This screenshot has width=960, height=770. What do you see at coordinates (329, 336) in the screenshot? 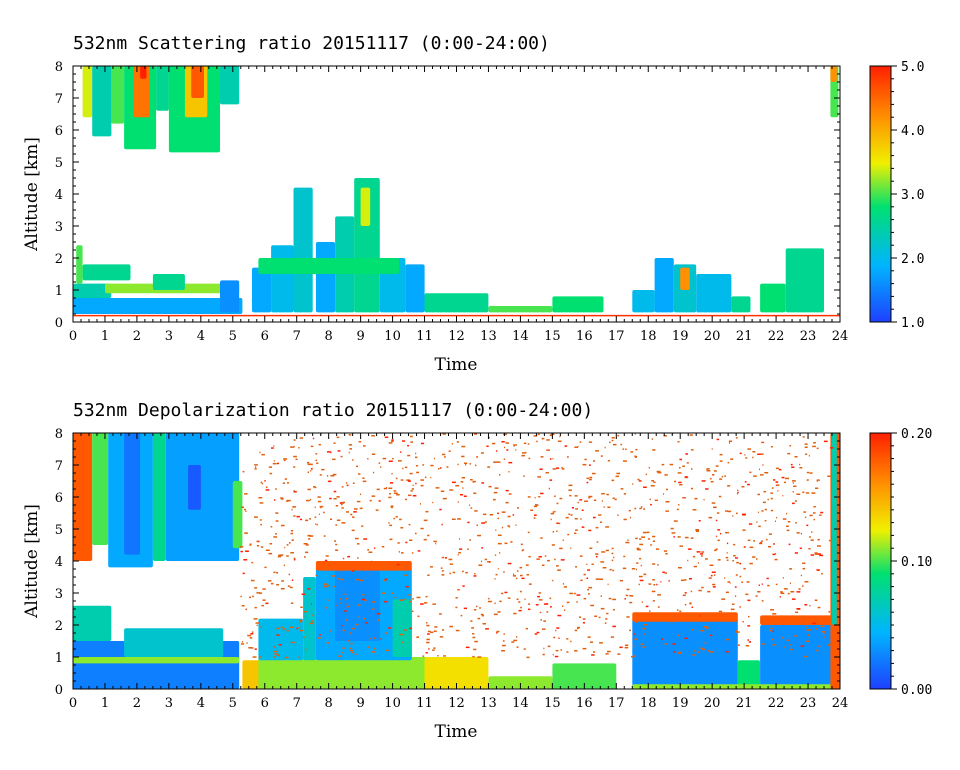
I see `scattering-ratio-x-tick-label: 8` at bounding box center [329, 336].